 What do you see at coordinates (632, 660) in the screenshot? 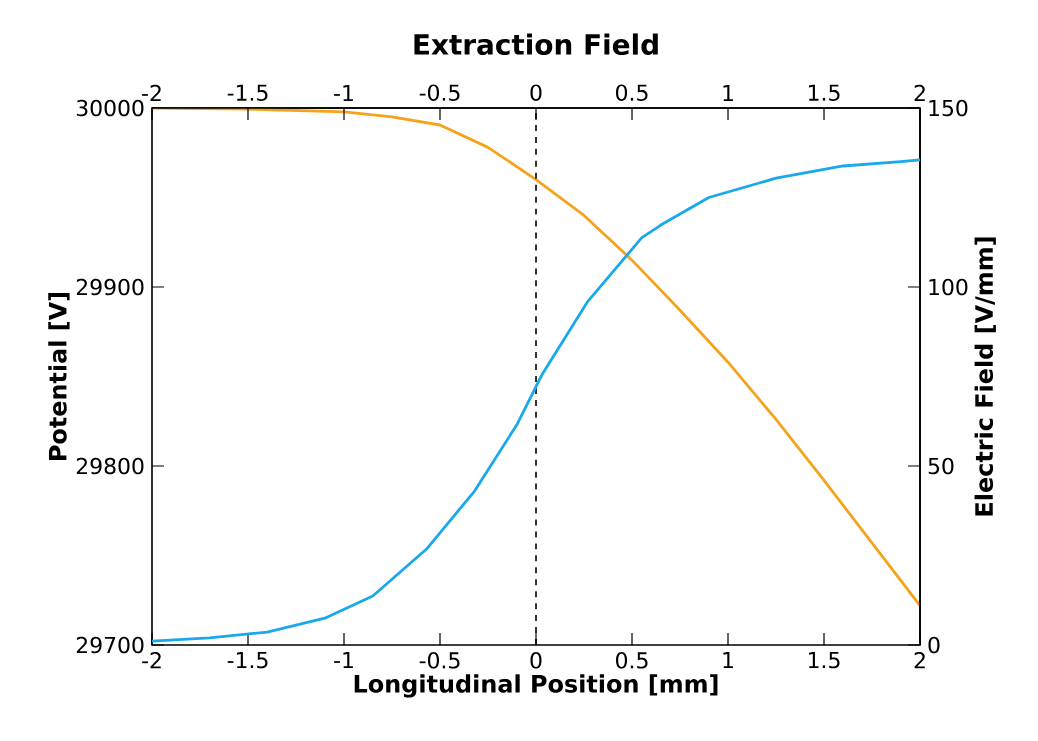
I see `x2-tick-label: 0.5` at bounding box center [632, 660].